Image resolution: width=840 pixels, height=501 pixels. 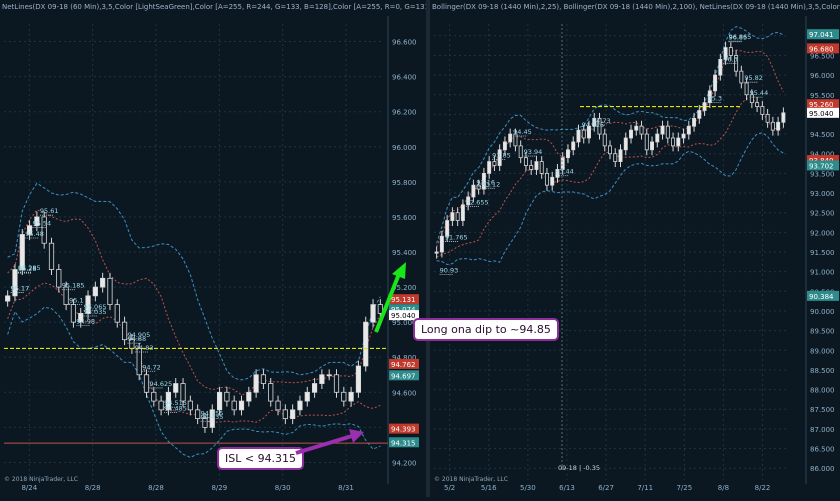 I want to click on x-tick-label: 8/22, so click(x=763, y=488).